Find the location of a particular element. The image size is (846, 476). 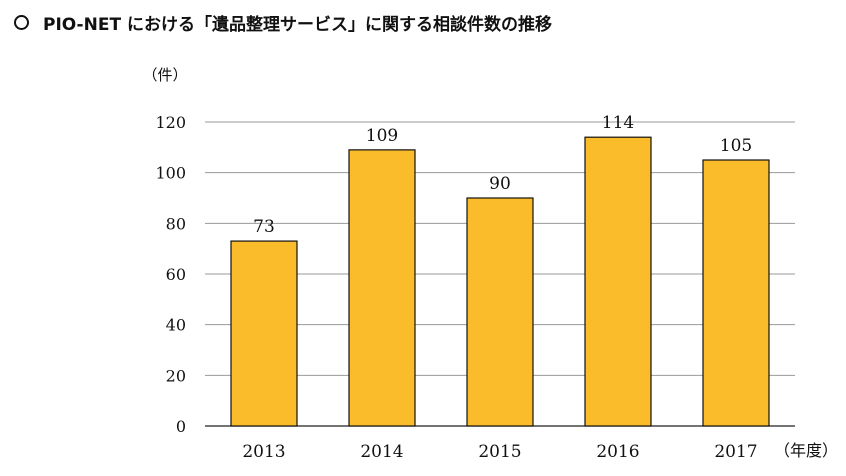

y-axis-label: （件） is located at coordinates (164, 75).